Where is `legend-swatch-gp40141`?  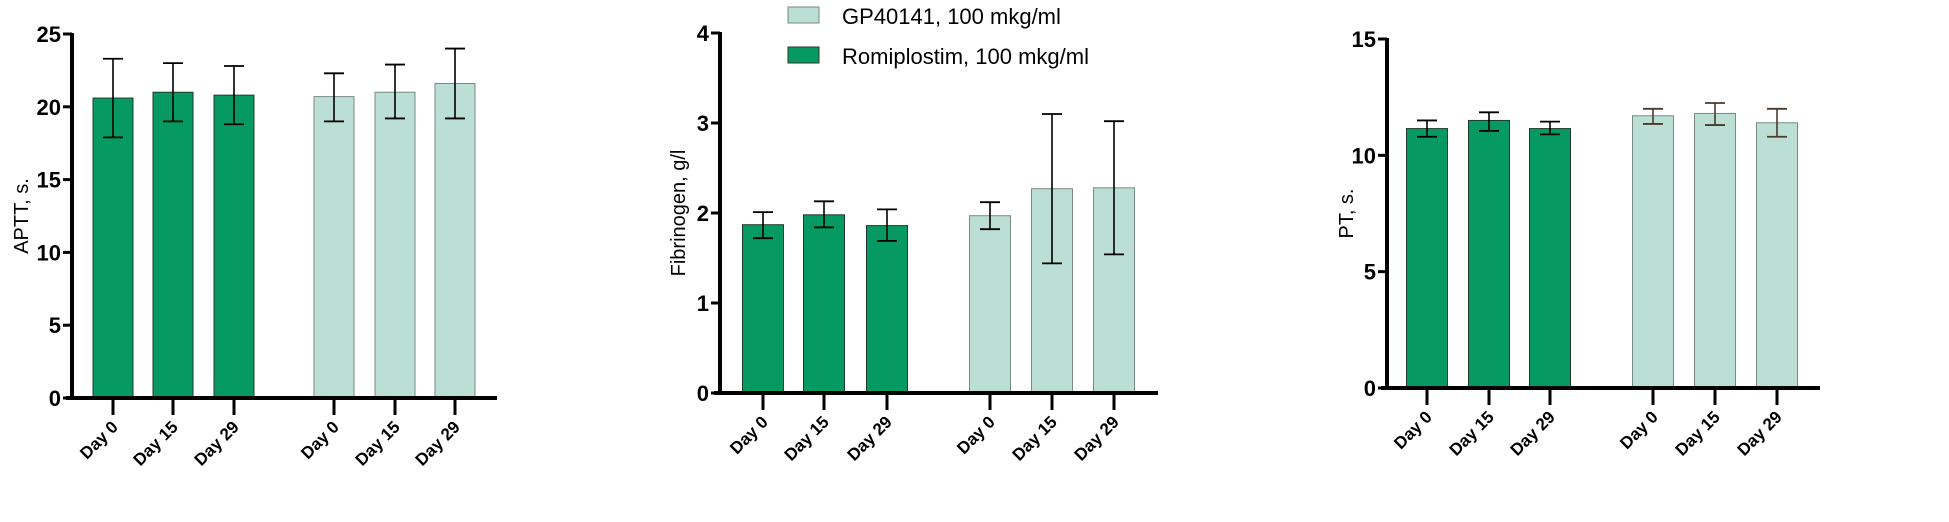 legend-swatch-gp40141 is located at coordinates (803, 15).